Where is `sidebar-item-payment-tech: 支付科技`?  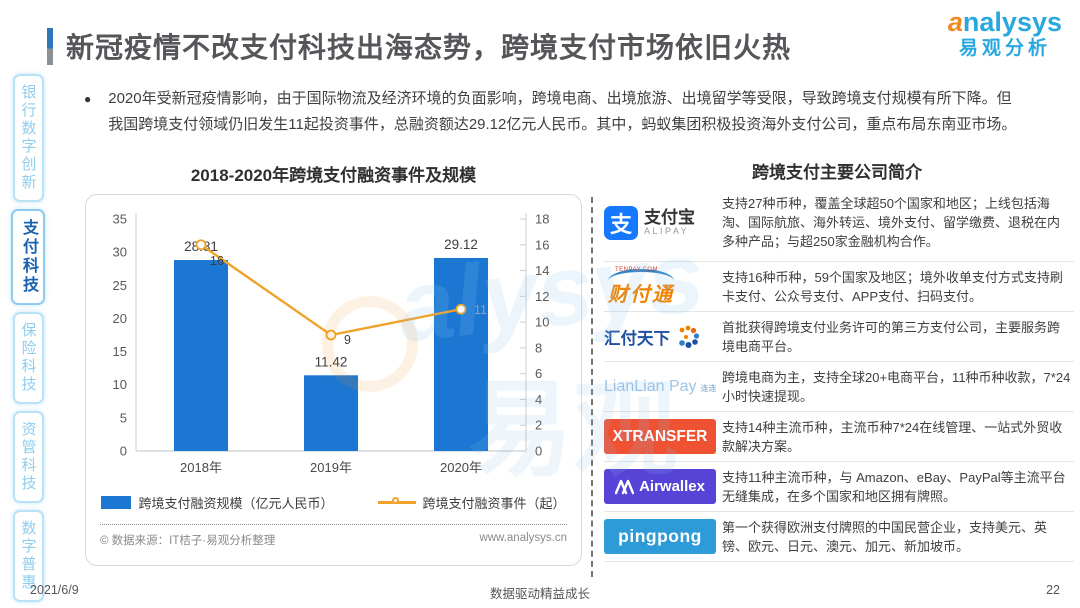
sidebar-item-payment-tech: 支付科技 is located at coordinates (28, 257).